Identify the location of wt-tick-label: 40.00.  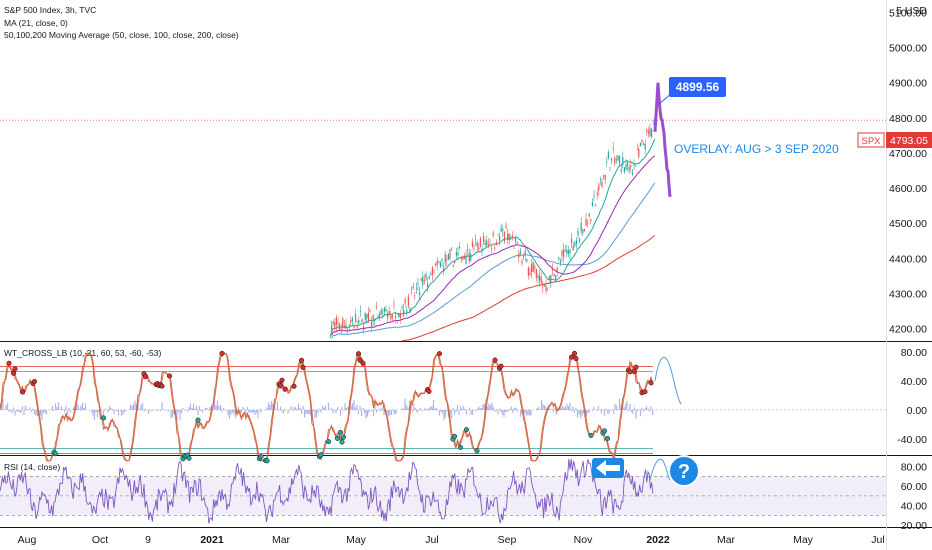
(914, 382).